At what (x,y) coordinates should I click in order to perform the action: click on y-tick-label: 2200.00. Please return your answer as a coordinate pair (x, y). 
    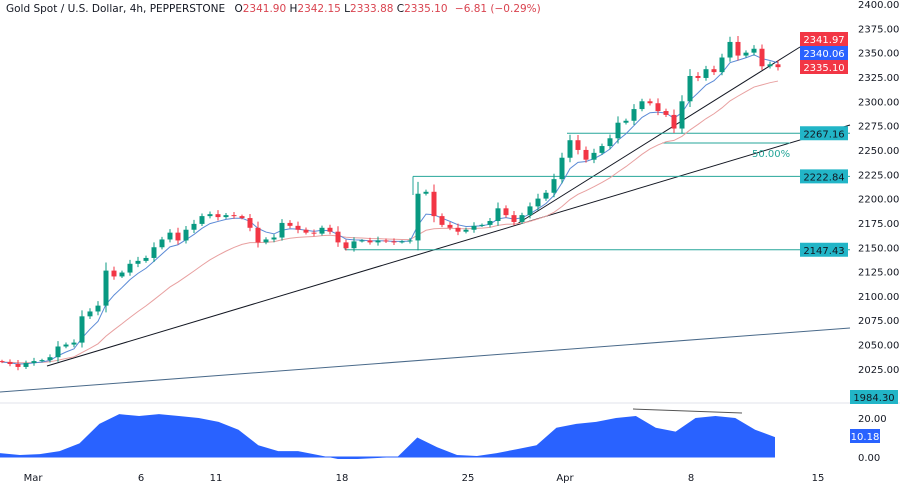
    Looking at the image, I should click on (878, 200).